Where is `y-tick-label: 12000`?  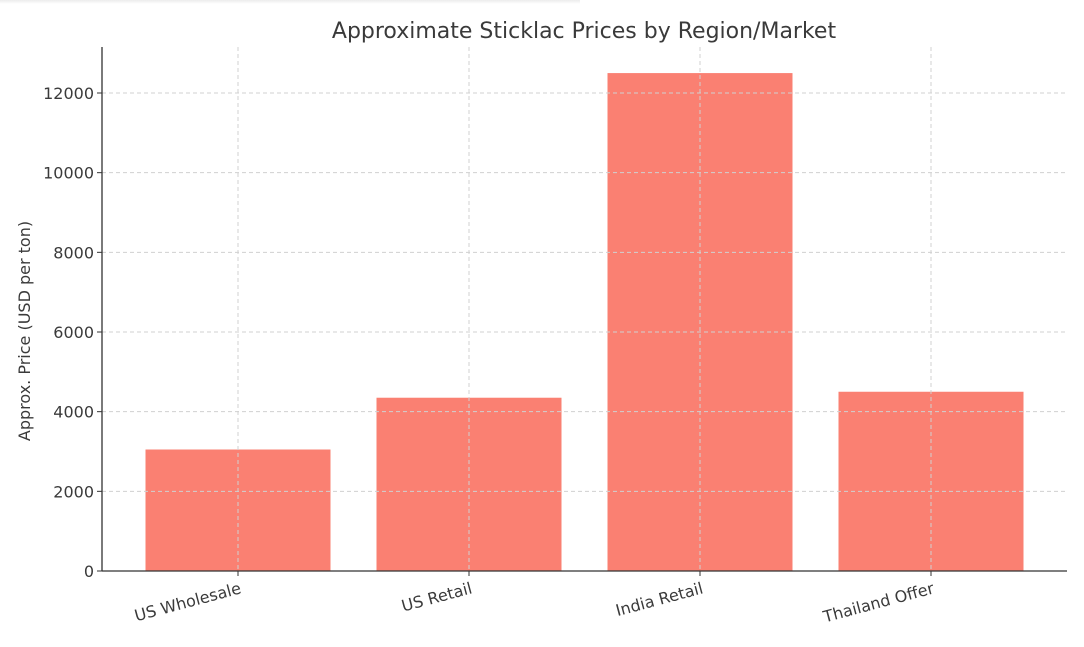 y-tick-label: 12000 is located at coordinates (68, 93).